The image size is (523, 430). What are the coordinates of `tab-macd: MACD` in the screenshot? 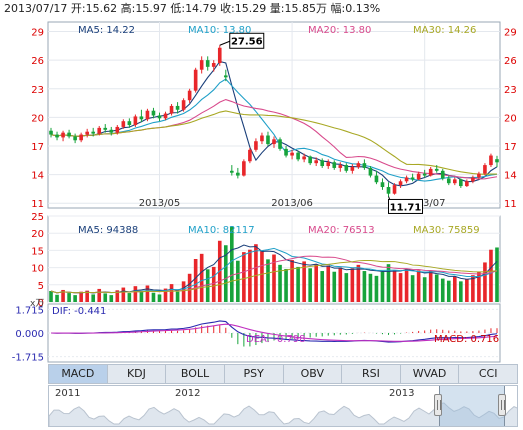 It's located at (78, 374).